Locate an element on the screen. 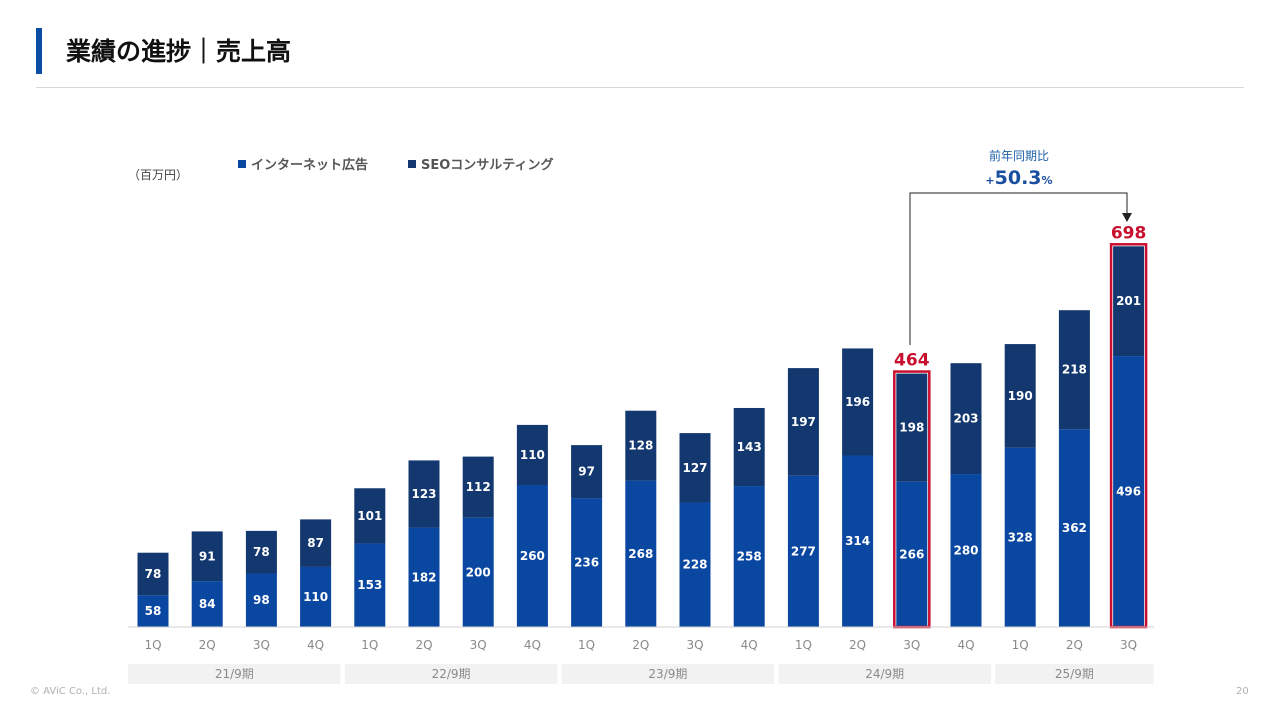 The width and height of the screenshot is (1280, 720). data-label: 201 is located at coordinates (1128, 301).